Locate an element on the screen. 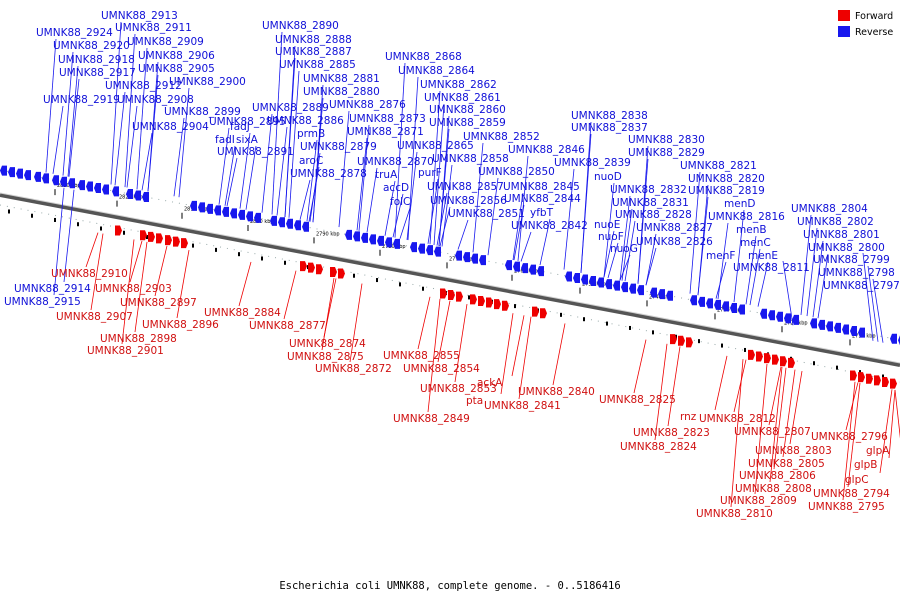 Image resolution: width=900 pixels, height=600 pixels. reverse-gene-label: UMNK88_2890 is located at coordinates (300, 26).